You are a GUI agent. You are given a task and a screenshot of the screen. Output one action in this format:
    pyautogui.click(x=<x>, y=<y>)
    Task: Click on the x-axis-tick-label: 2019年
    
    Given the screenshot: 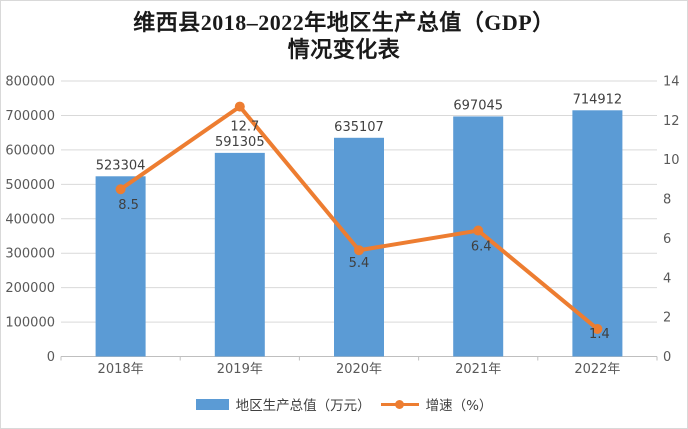 What is the action you would take?
    pyautogui.click(x=240, y=369)
    